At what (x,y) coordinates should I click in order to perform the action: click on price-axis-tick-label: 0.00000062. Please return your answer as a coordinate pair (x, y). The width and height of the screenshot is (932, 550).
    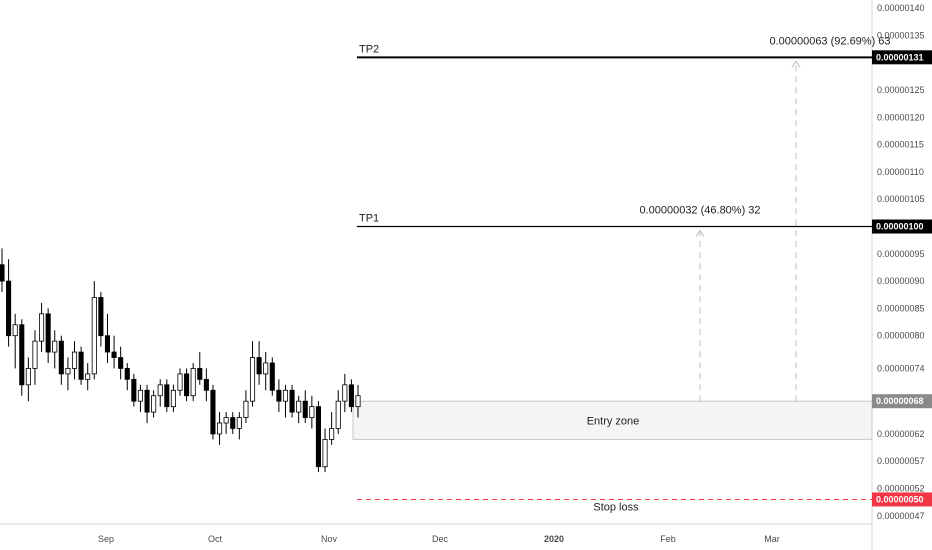
    Looking at the image, I should click on (901, 434).